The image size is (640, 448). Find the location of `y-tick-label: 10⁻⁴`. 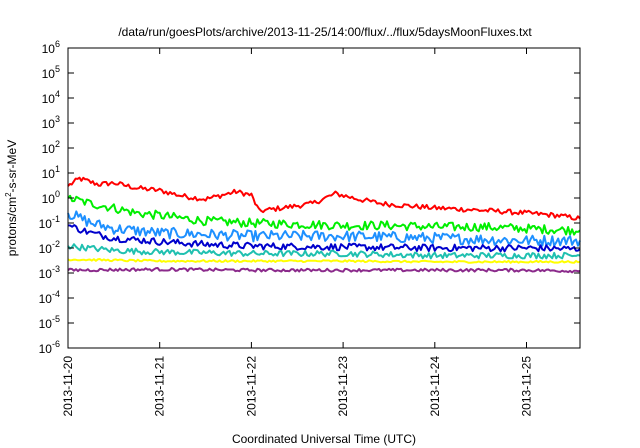

y-tick-label: 10⁻⁴ is located at coordinates (49, 297).